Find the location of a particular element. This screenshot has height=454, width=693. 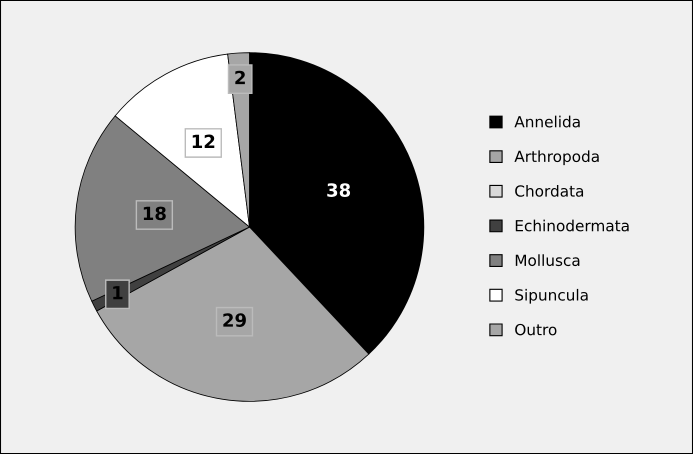

data-label: 38 is located at coordinates (338, 190).